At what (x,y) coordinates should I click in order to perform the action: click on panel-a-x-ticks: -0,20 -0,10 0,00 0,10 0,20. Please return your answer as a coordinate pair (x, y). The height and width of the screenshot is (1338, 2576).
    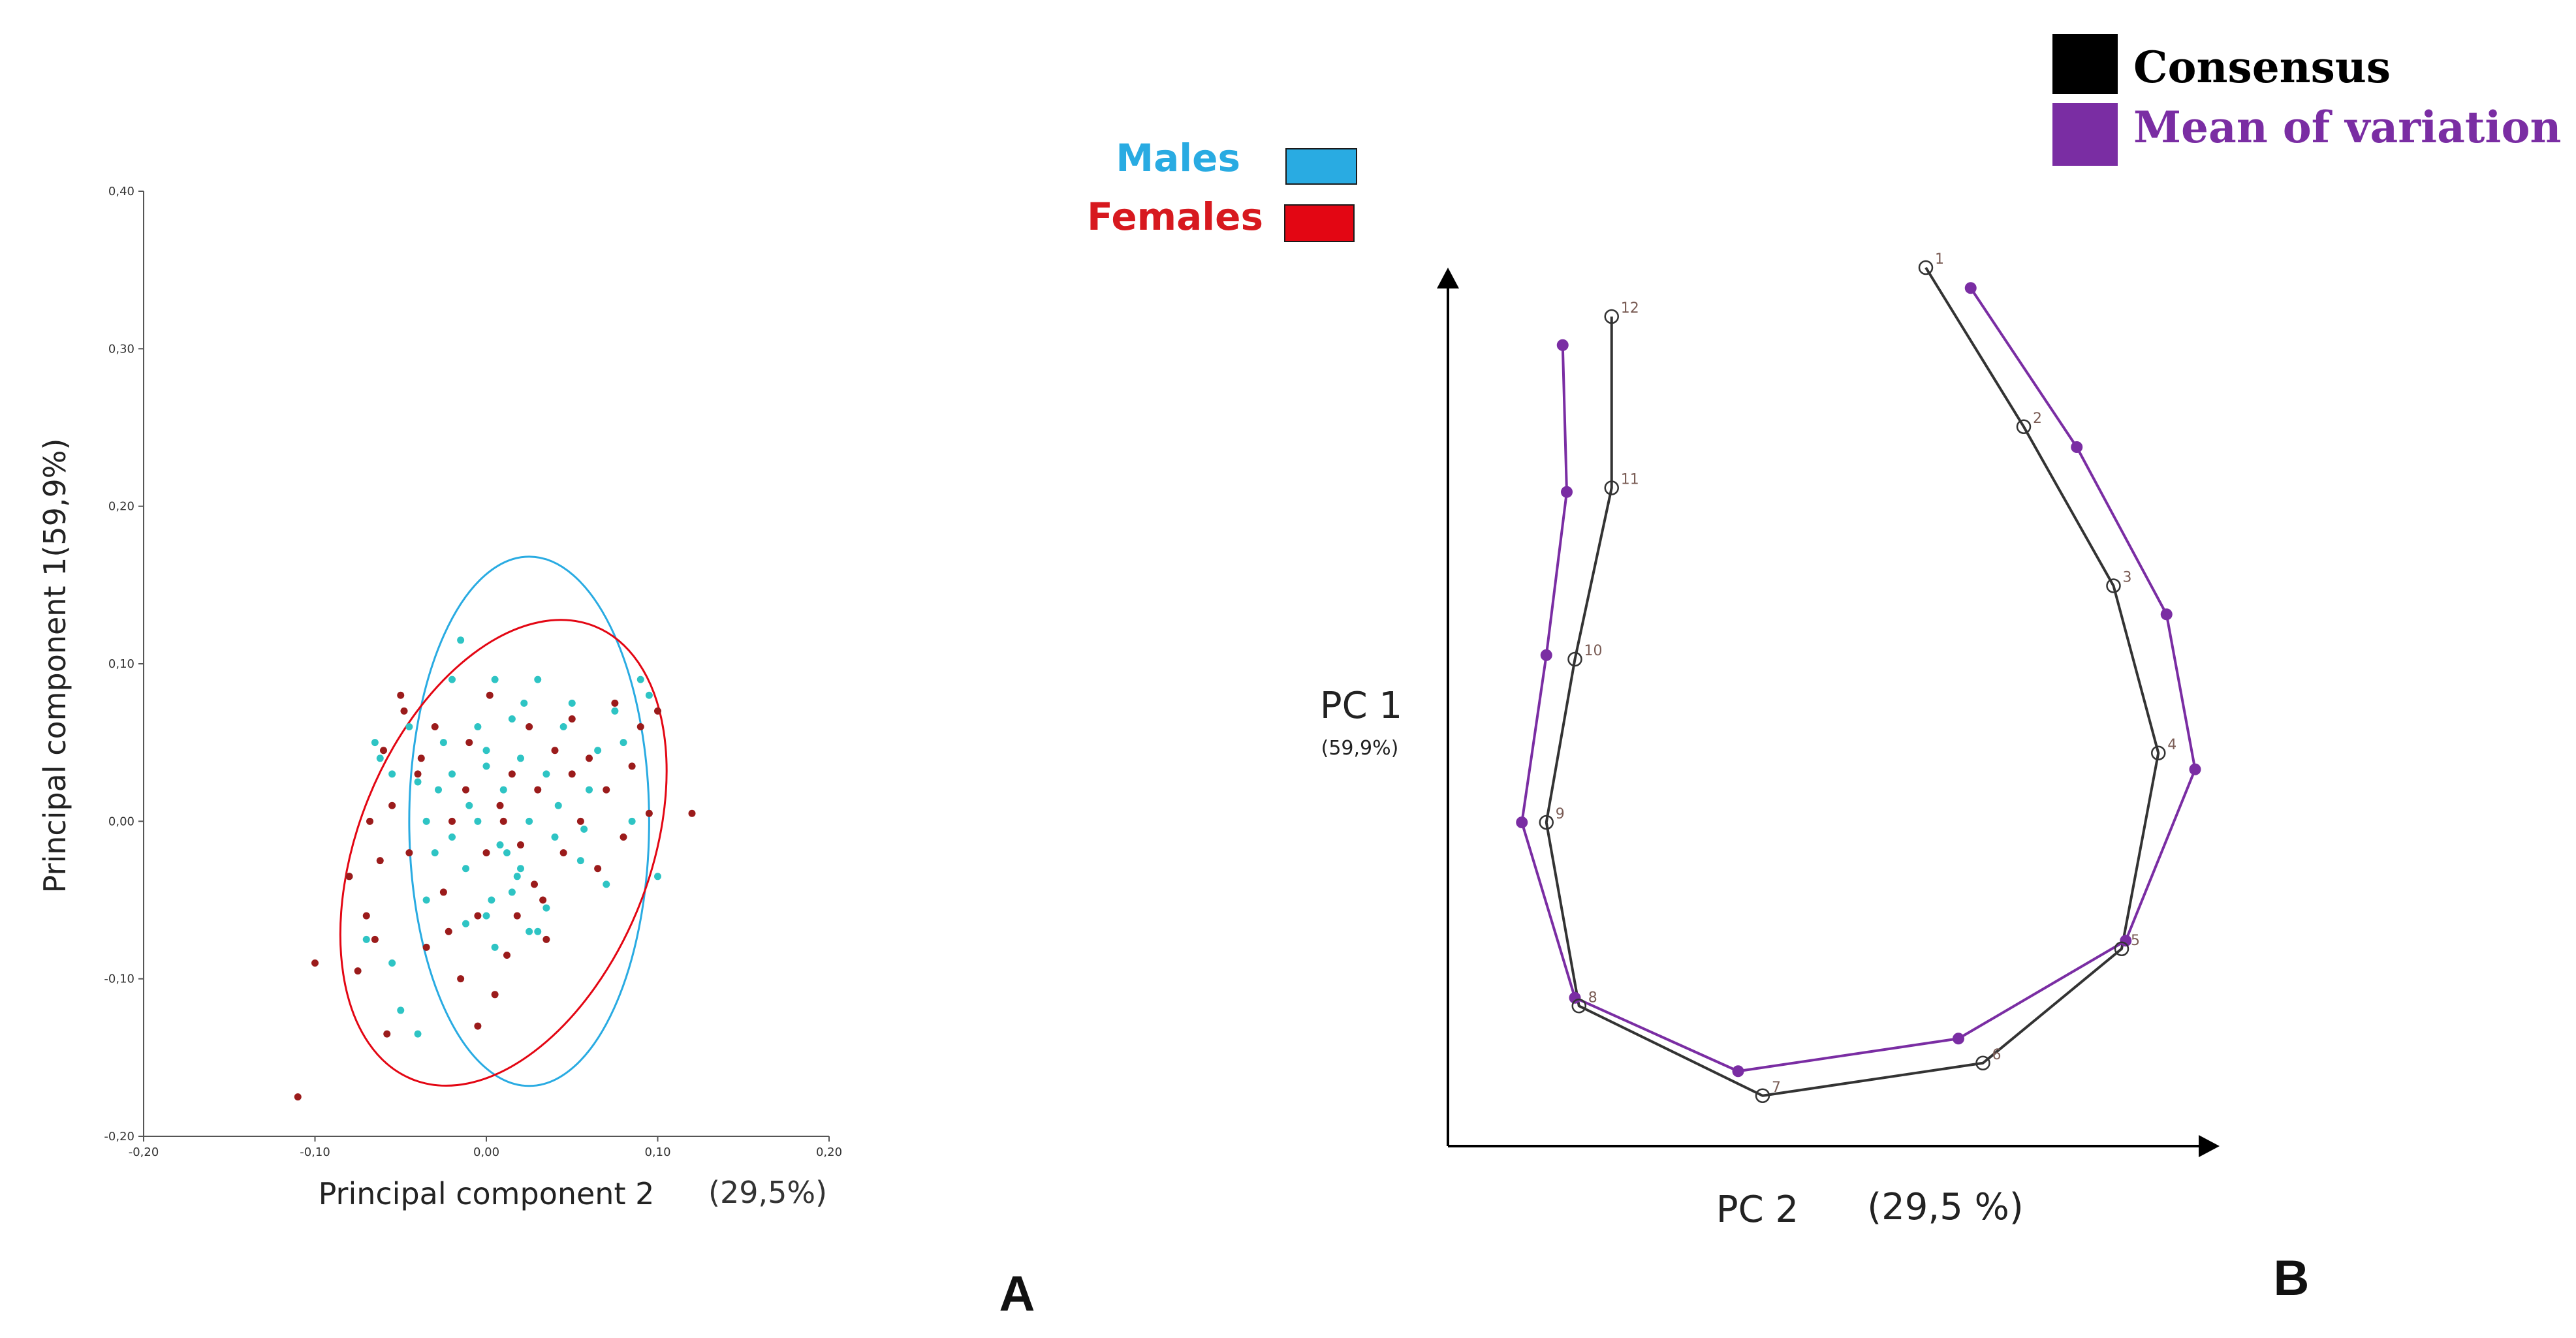
    Looking at the image, I should click on (485, 1147).